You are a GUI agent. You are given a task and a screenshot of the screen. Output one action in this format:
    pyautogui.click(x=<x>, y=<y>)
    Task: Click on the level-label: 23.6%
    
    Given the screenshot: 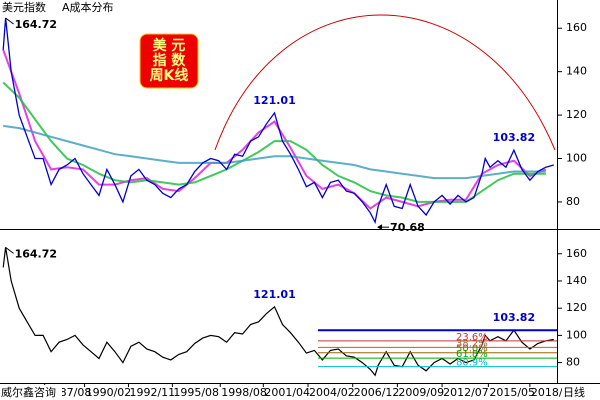 What is the action you would take?
    pyautogui.click(x=472, y=337)
    